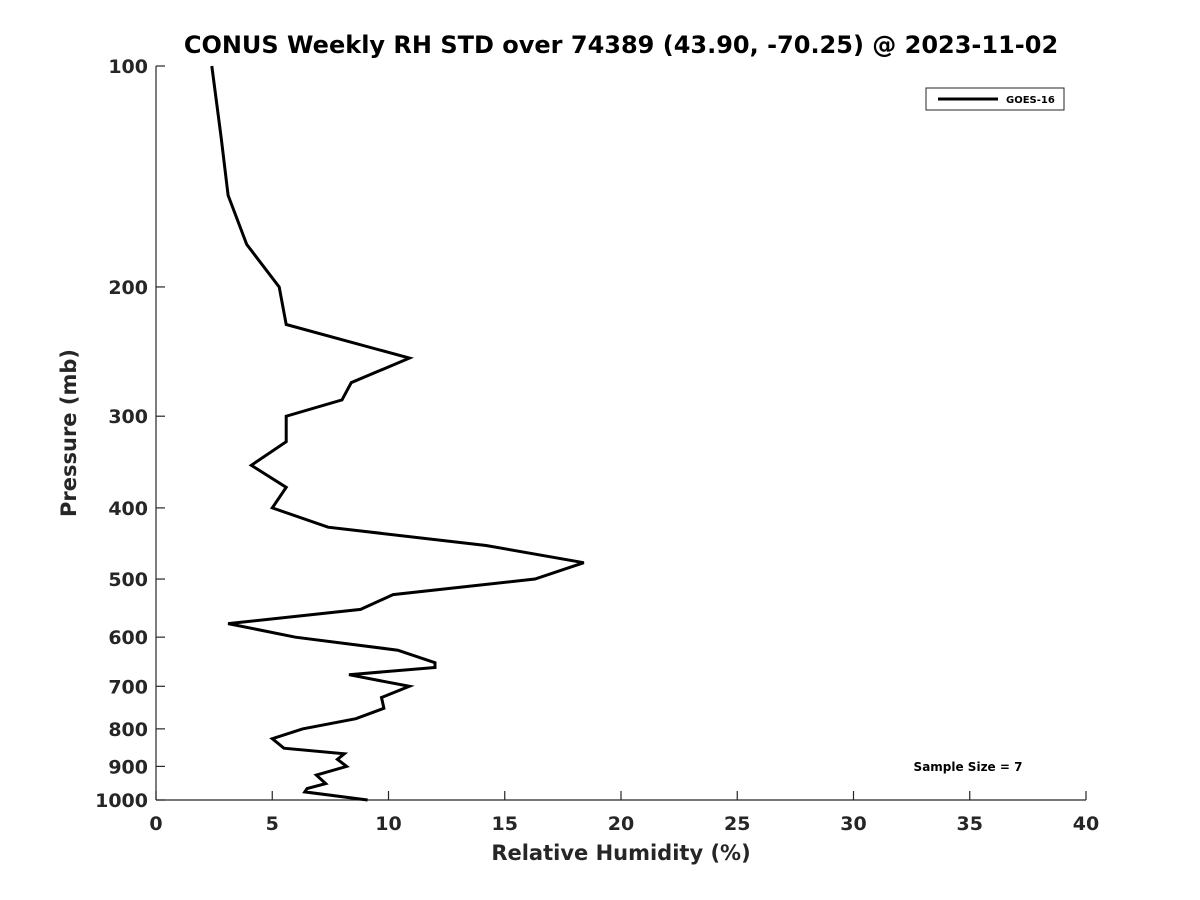  I want to click on legend: GOES-16, so click(995, 99).